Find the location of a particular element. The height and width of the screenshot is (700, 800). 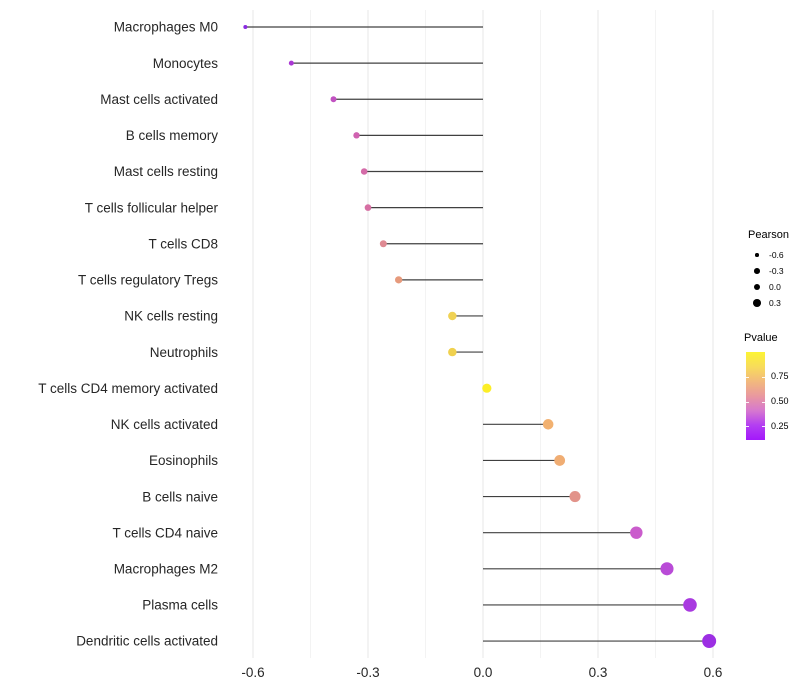

color-legend-title: Pvalue is located at coordinates (761, 338).